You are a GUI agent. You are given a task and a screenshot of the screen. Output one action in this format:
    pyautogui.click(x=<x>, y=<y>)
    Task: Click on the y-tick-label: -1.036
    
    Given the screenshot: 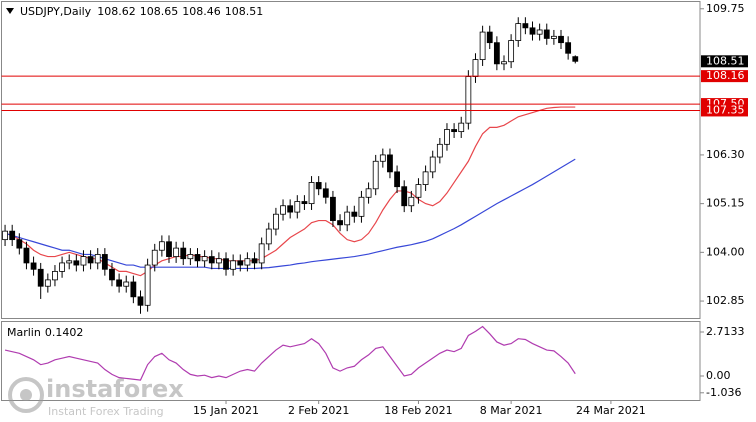 What is the action you would take?
    pyautogui.click(x=723, y=392)
    